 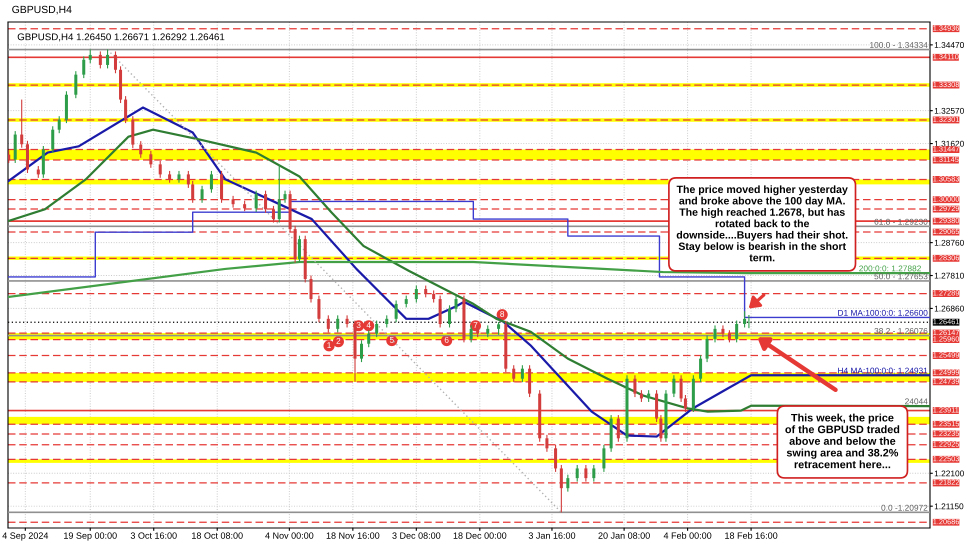 What do you see at coordinates (883, 313) in the screenshot?
I see `annotation: D1 MA:100:0:0: 1.26600` at bounding box center [883, 313].